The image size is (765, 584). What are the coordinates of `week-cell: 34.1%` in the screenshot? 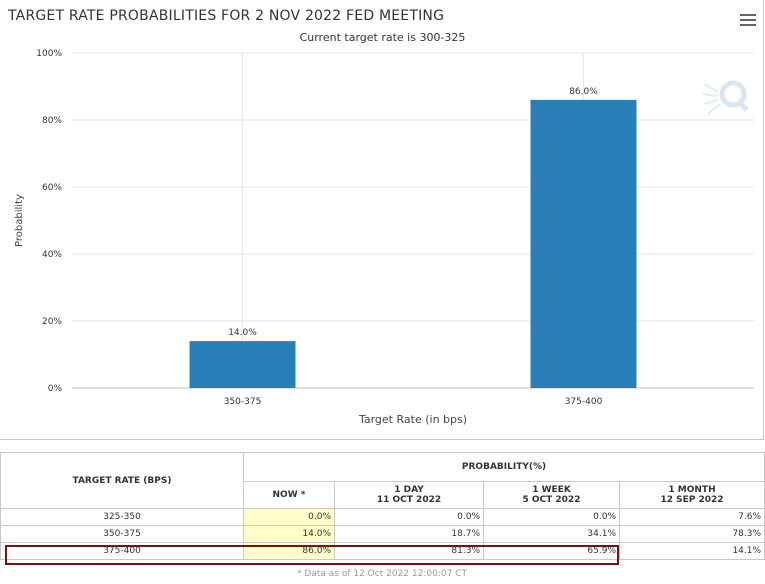 It's located at (551, 534).